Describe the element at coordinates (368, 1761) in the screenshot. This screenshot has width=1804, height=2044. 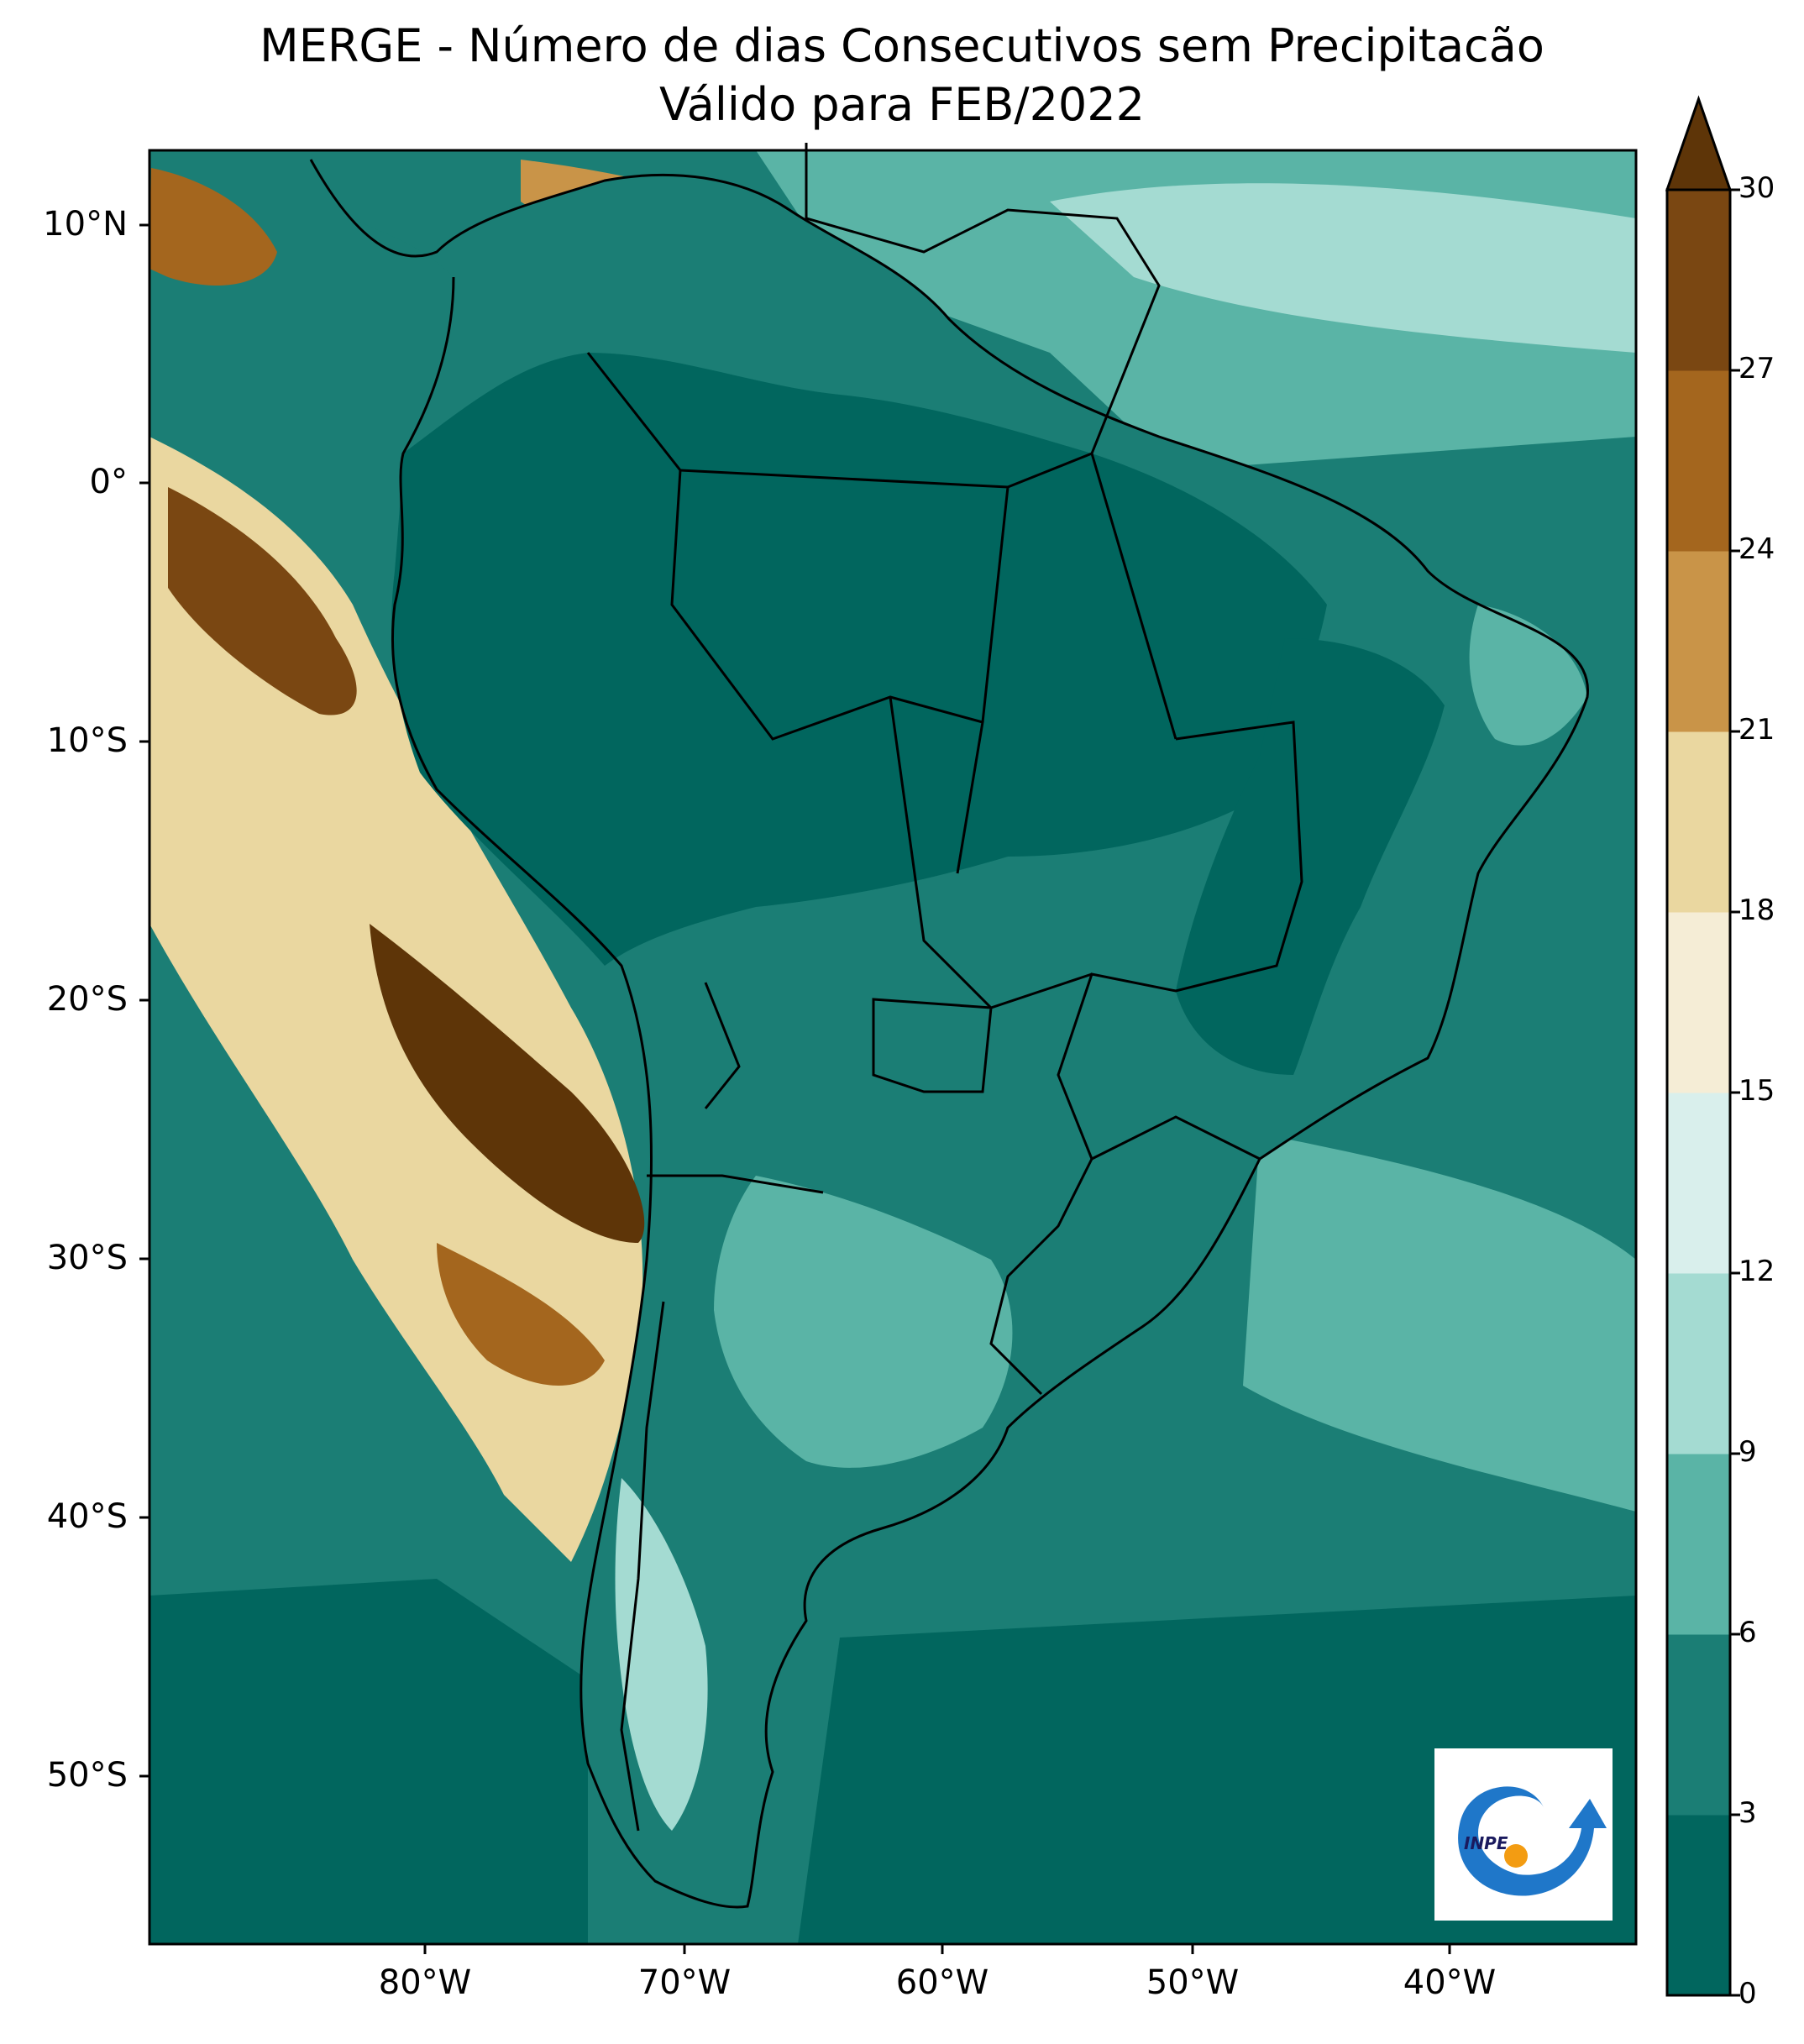
I see `ocean-band-south-pacific` at that location.